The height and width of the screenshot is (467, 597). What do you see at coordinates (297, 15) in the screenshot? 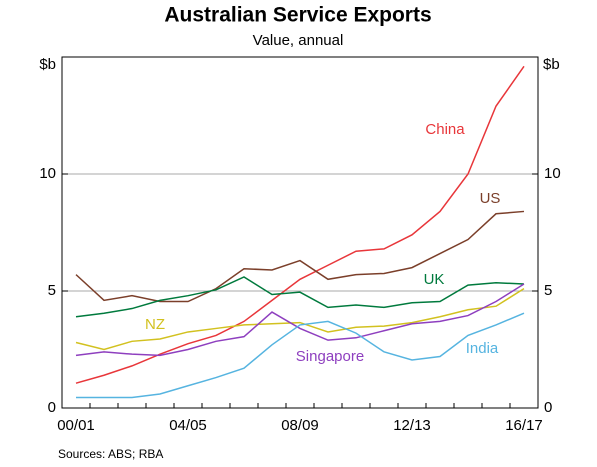
I see `chart-title: Australian Service Exports` at bounding box center [297, 15].